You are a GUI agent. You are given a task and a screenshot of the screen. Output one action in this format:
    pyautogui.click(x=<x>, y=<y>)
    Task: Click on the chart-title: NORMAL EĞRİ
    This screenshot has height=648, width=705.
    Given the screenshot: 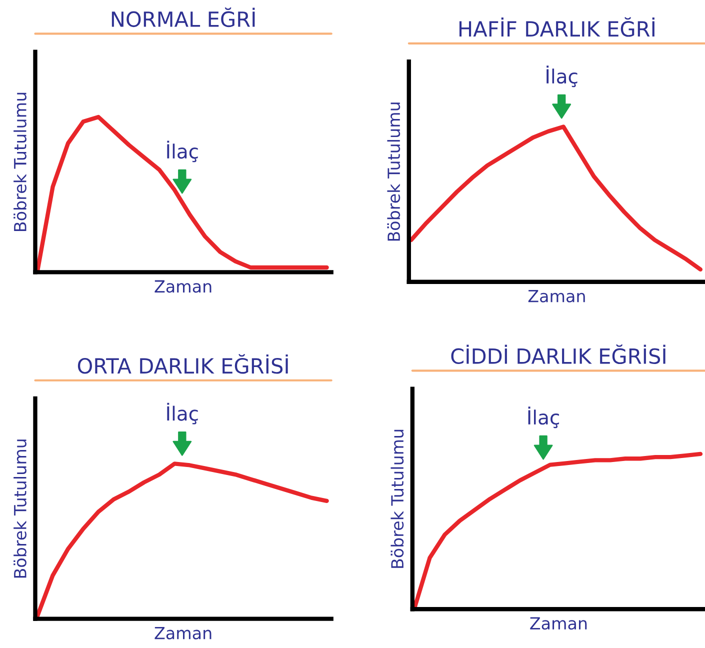 What is the action you would take?
    pyautogui.click(x=183, y=17)
    